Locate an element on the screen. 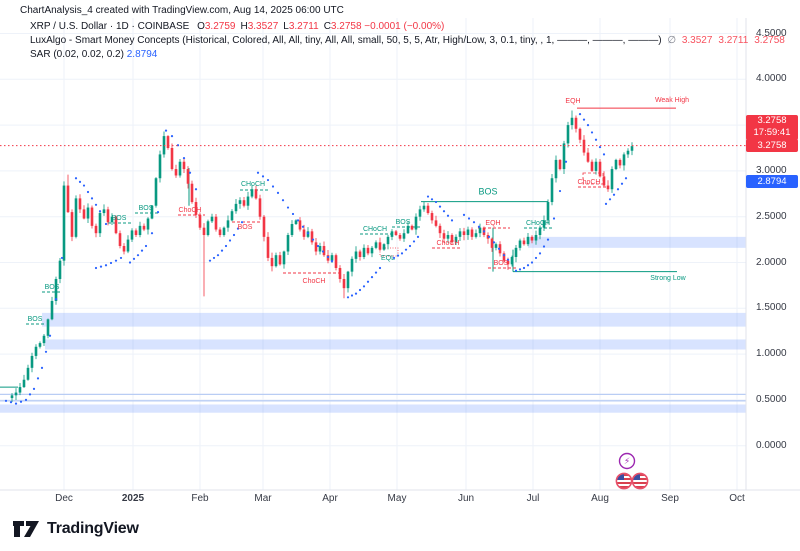 This screenshot has height=551, width=800. time-tick-label: Apr is located at coordinates (330, 498).